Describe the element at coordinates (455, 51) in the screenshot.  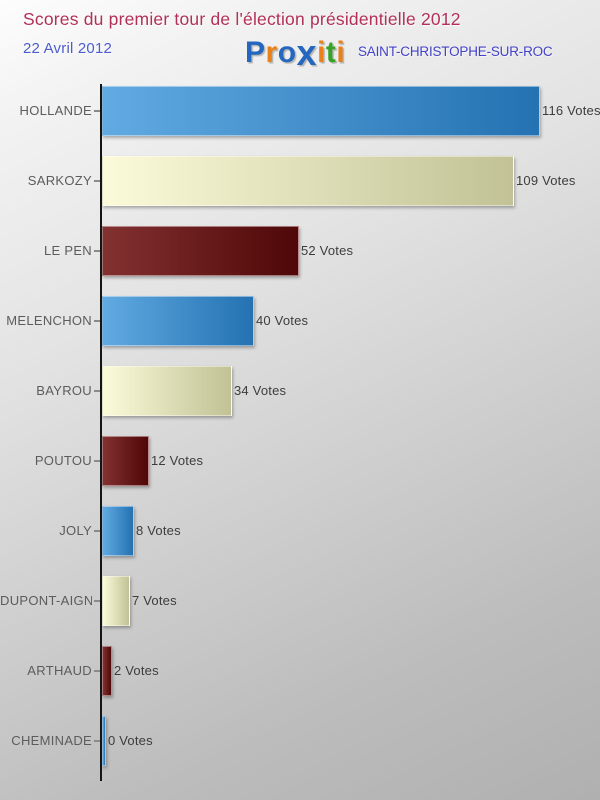
I see `commune-name: SAINT-CHRISTOPHE-SUR-ROC` at that location.